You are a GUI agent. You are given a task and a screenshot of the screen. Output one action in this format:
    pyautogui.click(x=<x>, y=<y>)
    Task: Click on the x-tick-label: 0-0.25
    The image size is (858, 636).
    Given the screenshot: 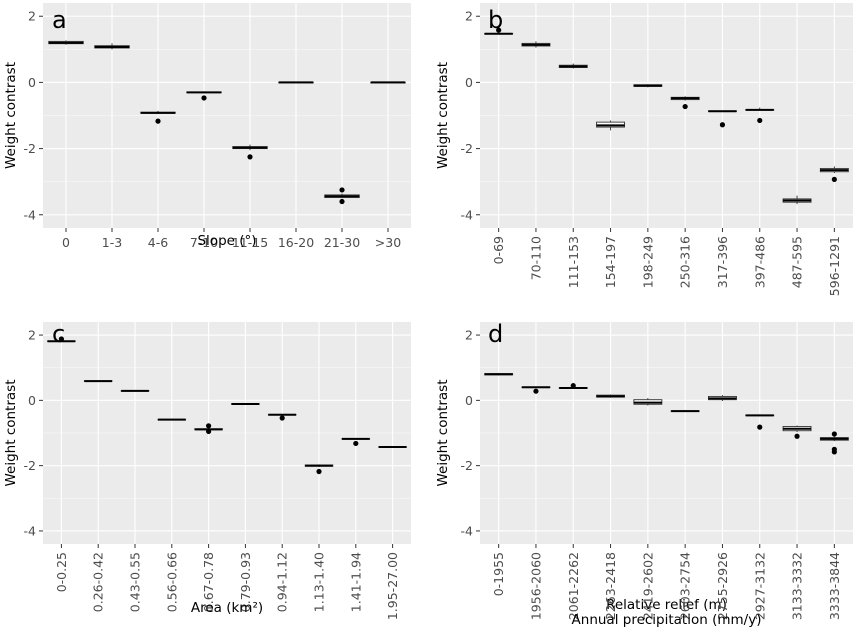 What is the action you would take?
    pyautogui.click(x=61, y=572)
    